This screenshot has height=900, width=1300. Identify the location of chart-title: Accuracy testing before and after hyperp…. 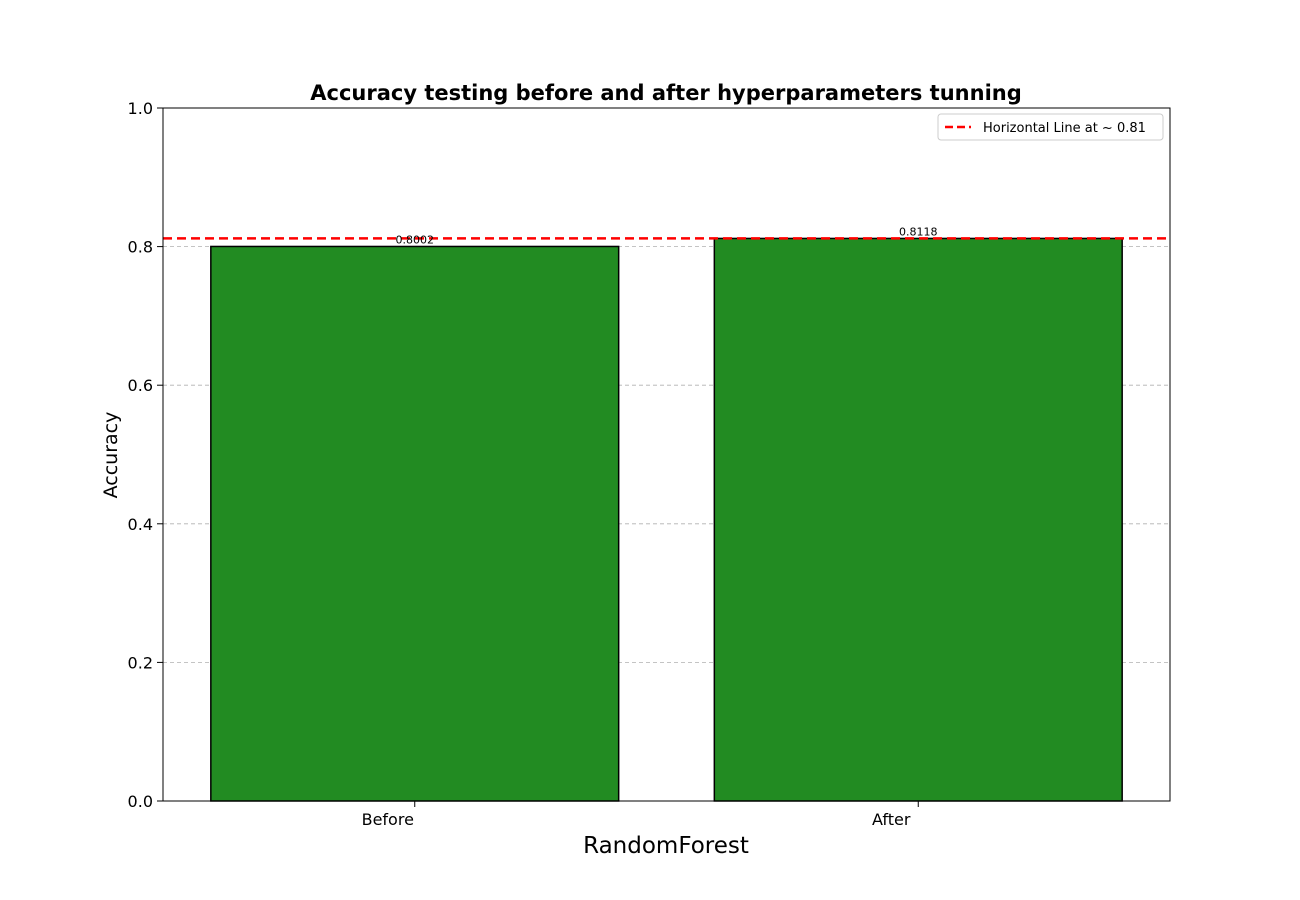
(666, 93).